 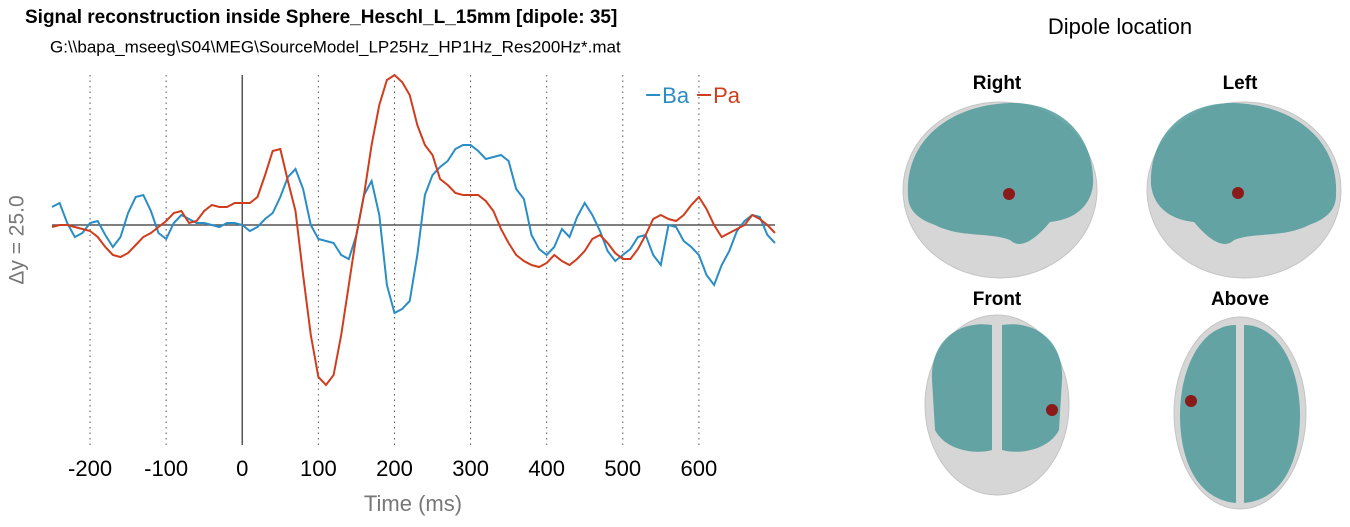 I want to click on x-tick-label: 0, so click(x=242, y=468).